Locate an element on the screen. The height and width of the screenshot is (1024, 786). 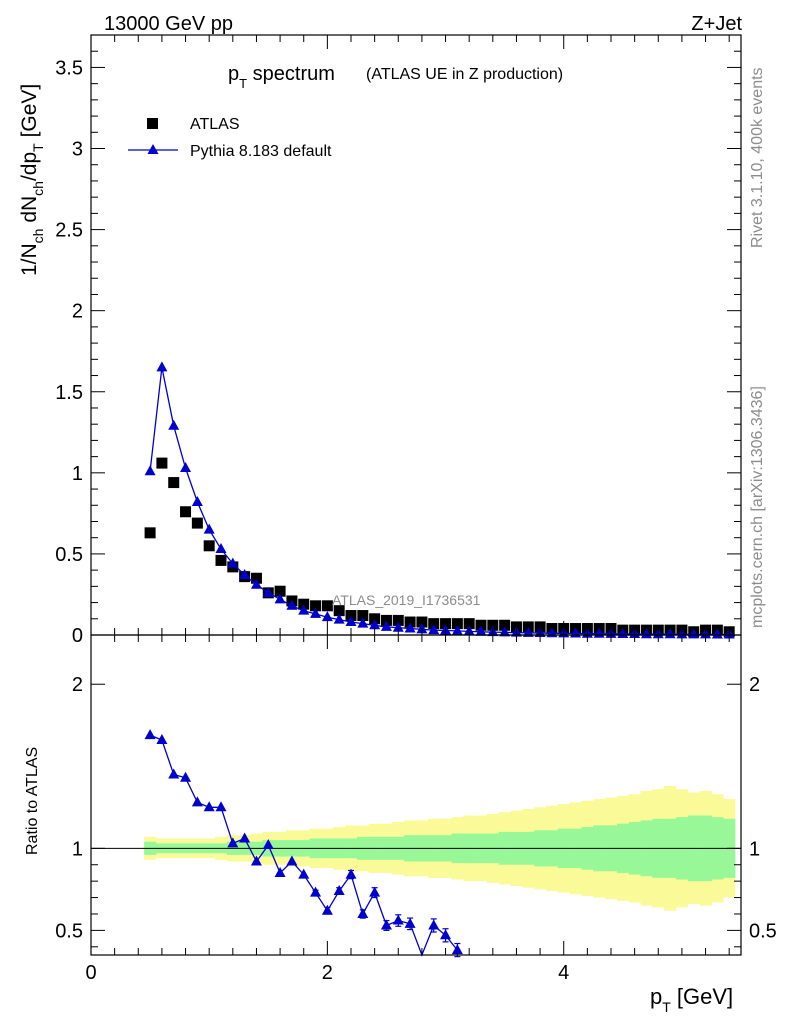
ylabel-s3: T is located at coordinates (38, 147).